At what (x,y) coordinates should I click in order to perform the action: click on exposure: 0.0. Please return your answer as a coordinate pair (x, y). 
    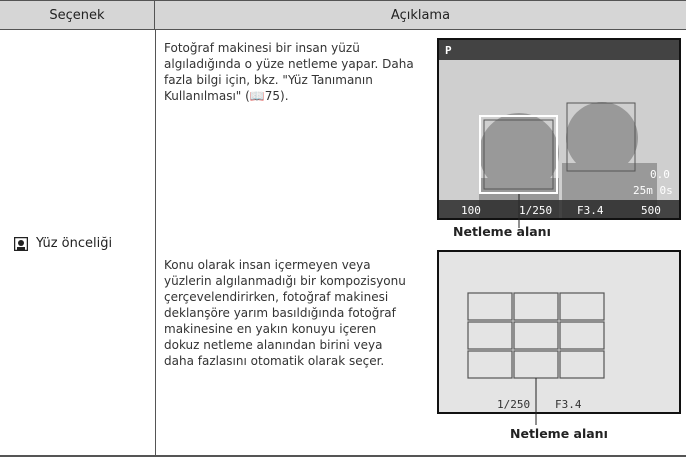
    Looking at the image, I should click on (660, 174).